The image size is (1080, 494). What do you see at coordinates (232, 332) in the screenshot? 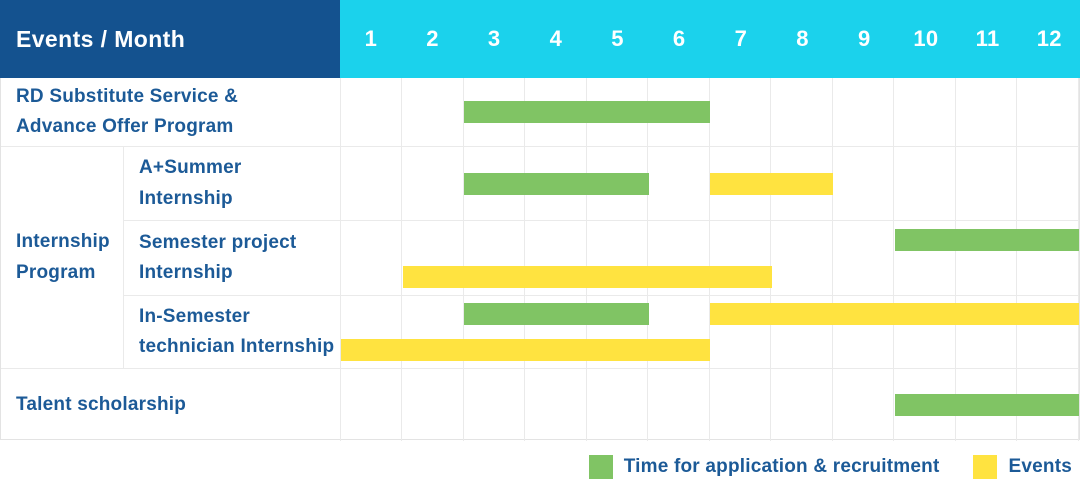
I see `row-label-in-semester-technician: In-Semester technician Internship` at bounding box center [232, 332].